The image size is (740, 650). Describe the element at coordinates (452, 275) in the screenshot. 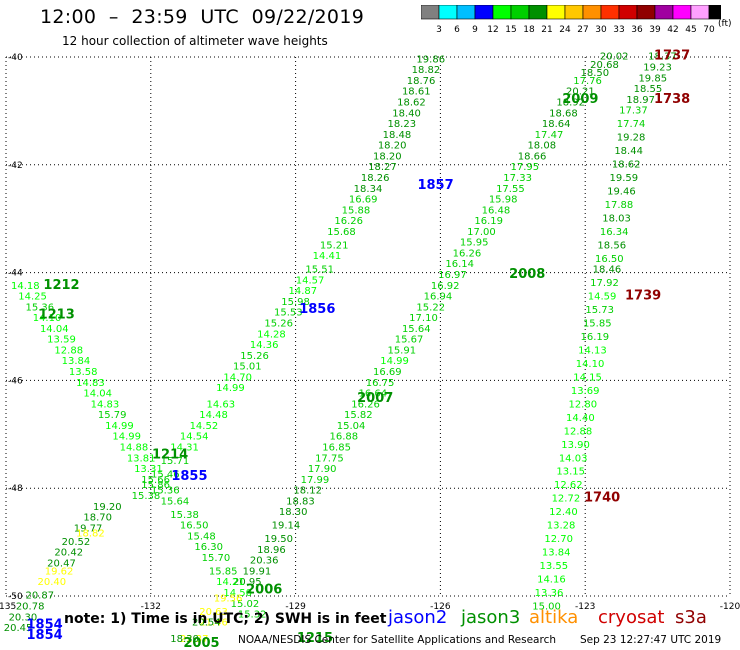

I see `wave-height-point: 16.97` at that location.